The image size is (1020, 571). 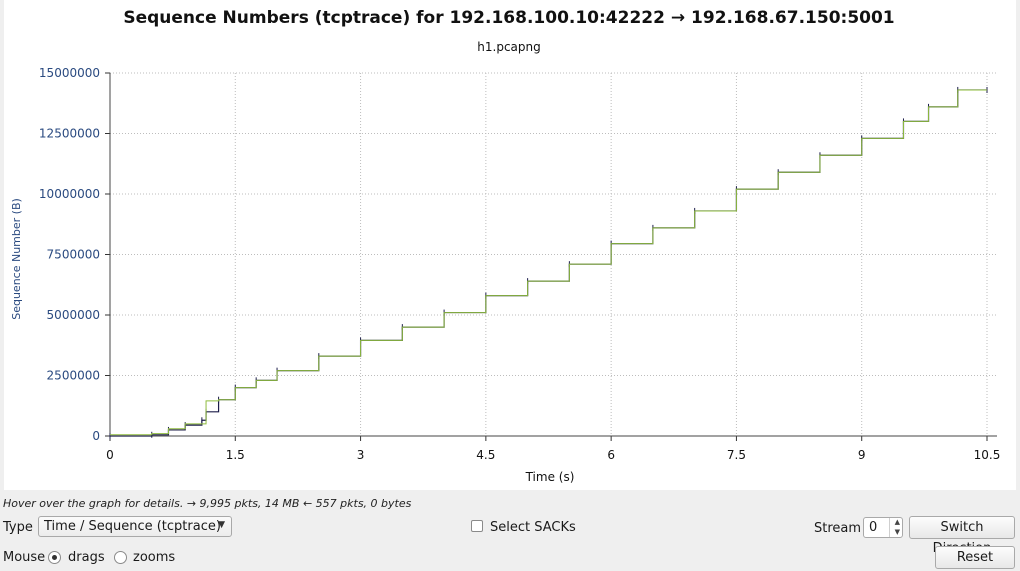 I want to click on x-tick-label: 4.5, so click(x=485, y=455).